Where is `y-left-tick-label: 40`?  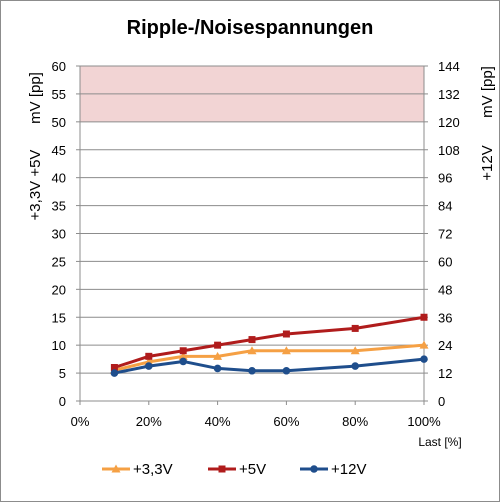
y-left-tick-label: 40 is located at coordinates (59, 178).